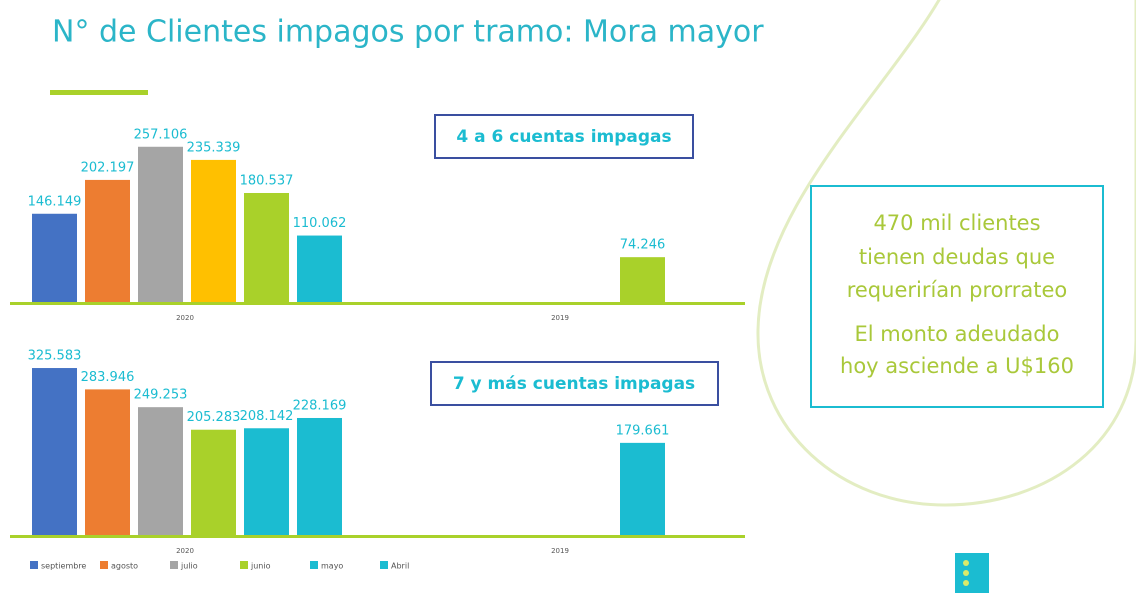 This screenshot has width=1136, height=600. What do you see at coordinates (957, 366) in the screenshot?
I see `callout-line: hoy asciende a U$160` at bounding box center [957, 366].